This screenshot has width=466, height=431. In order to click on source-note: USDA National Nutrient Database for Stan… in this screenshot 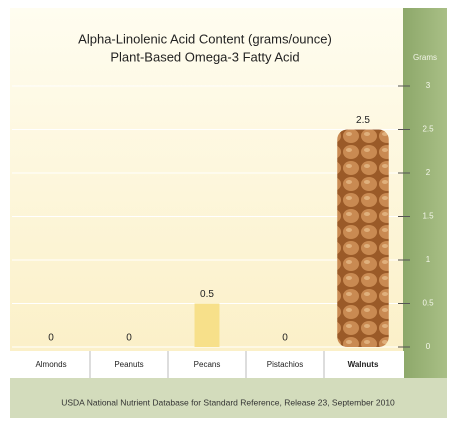, I will do `click(228, 402)`.